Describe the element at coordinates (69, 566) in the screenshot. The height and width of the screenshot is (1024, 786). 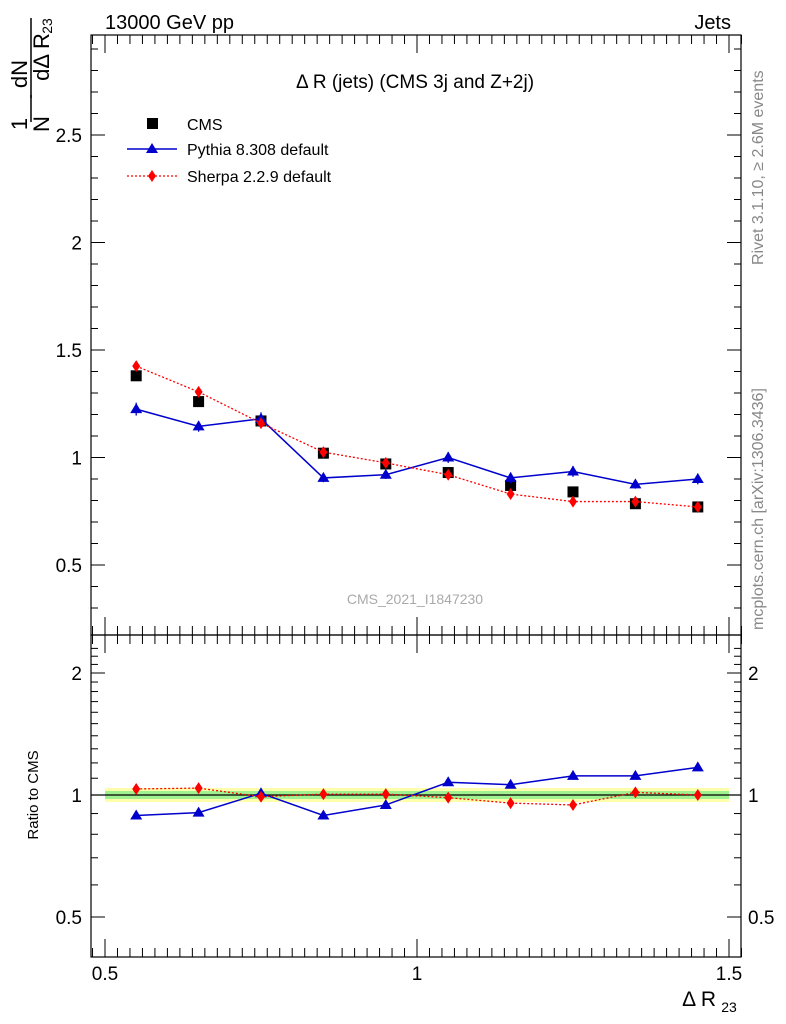
I see `main-y-tick-label: 0.5` at that location.